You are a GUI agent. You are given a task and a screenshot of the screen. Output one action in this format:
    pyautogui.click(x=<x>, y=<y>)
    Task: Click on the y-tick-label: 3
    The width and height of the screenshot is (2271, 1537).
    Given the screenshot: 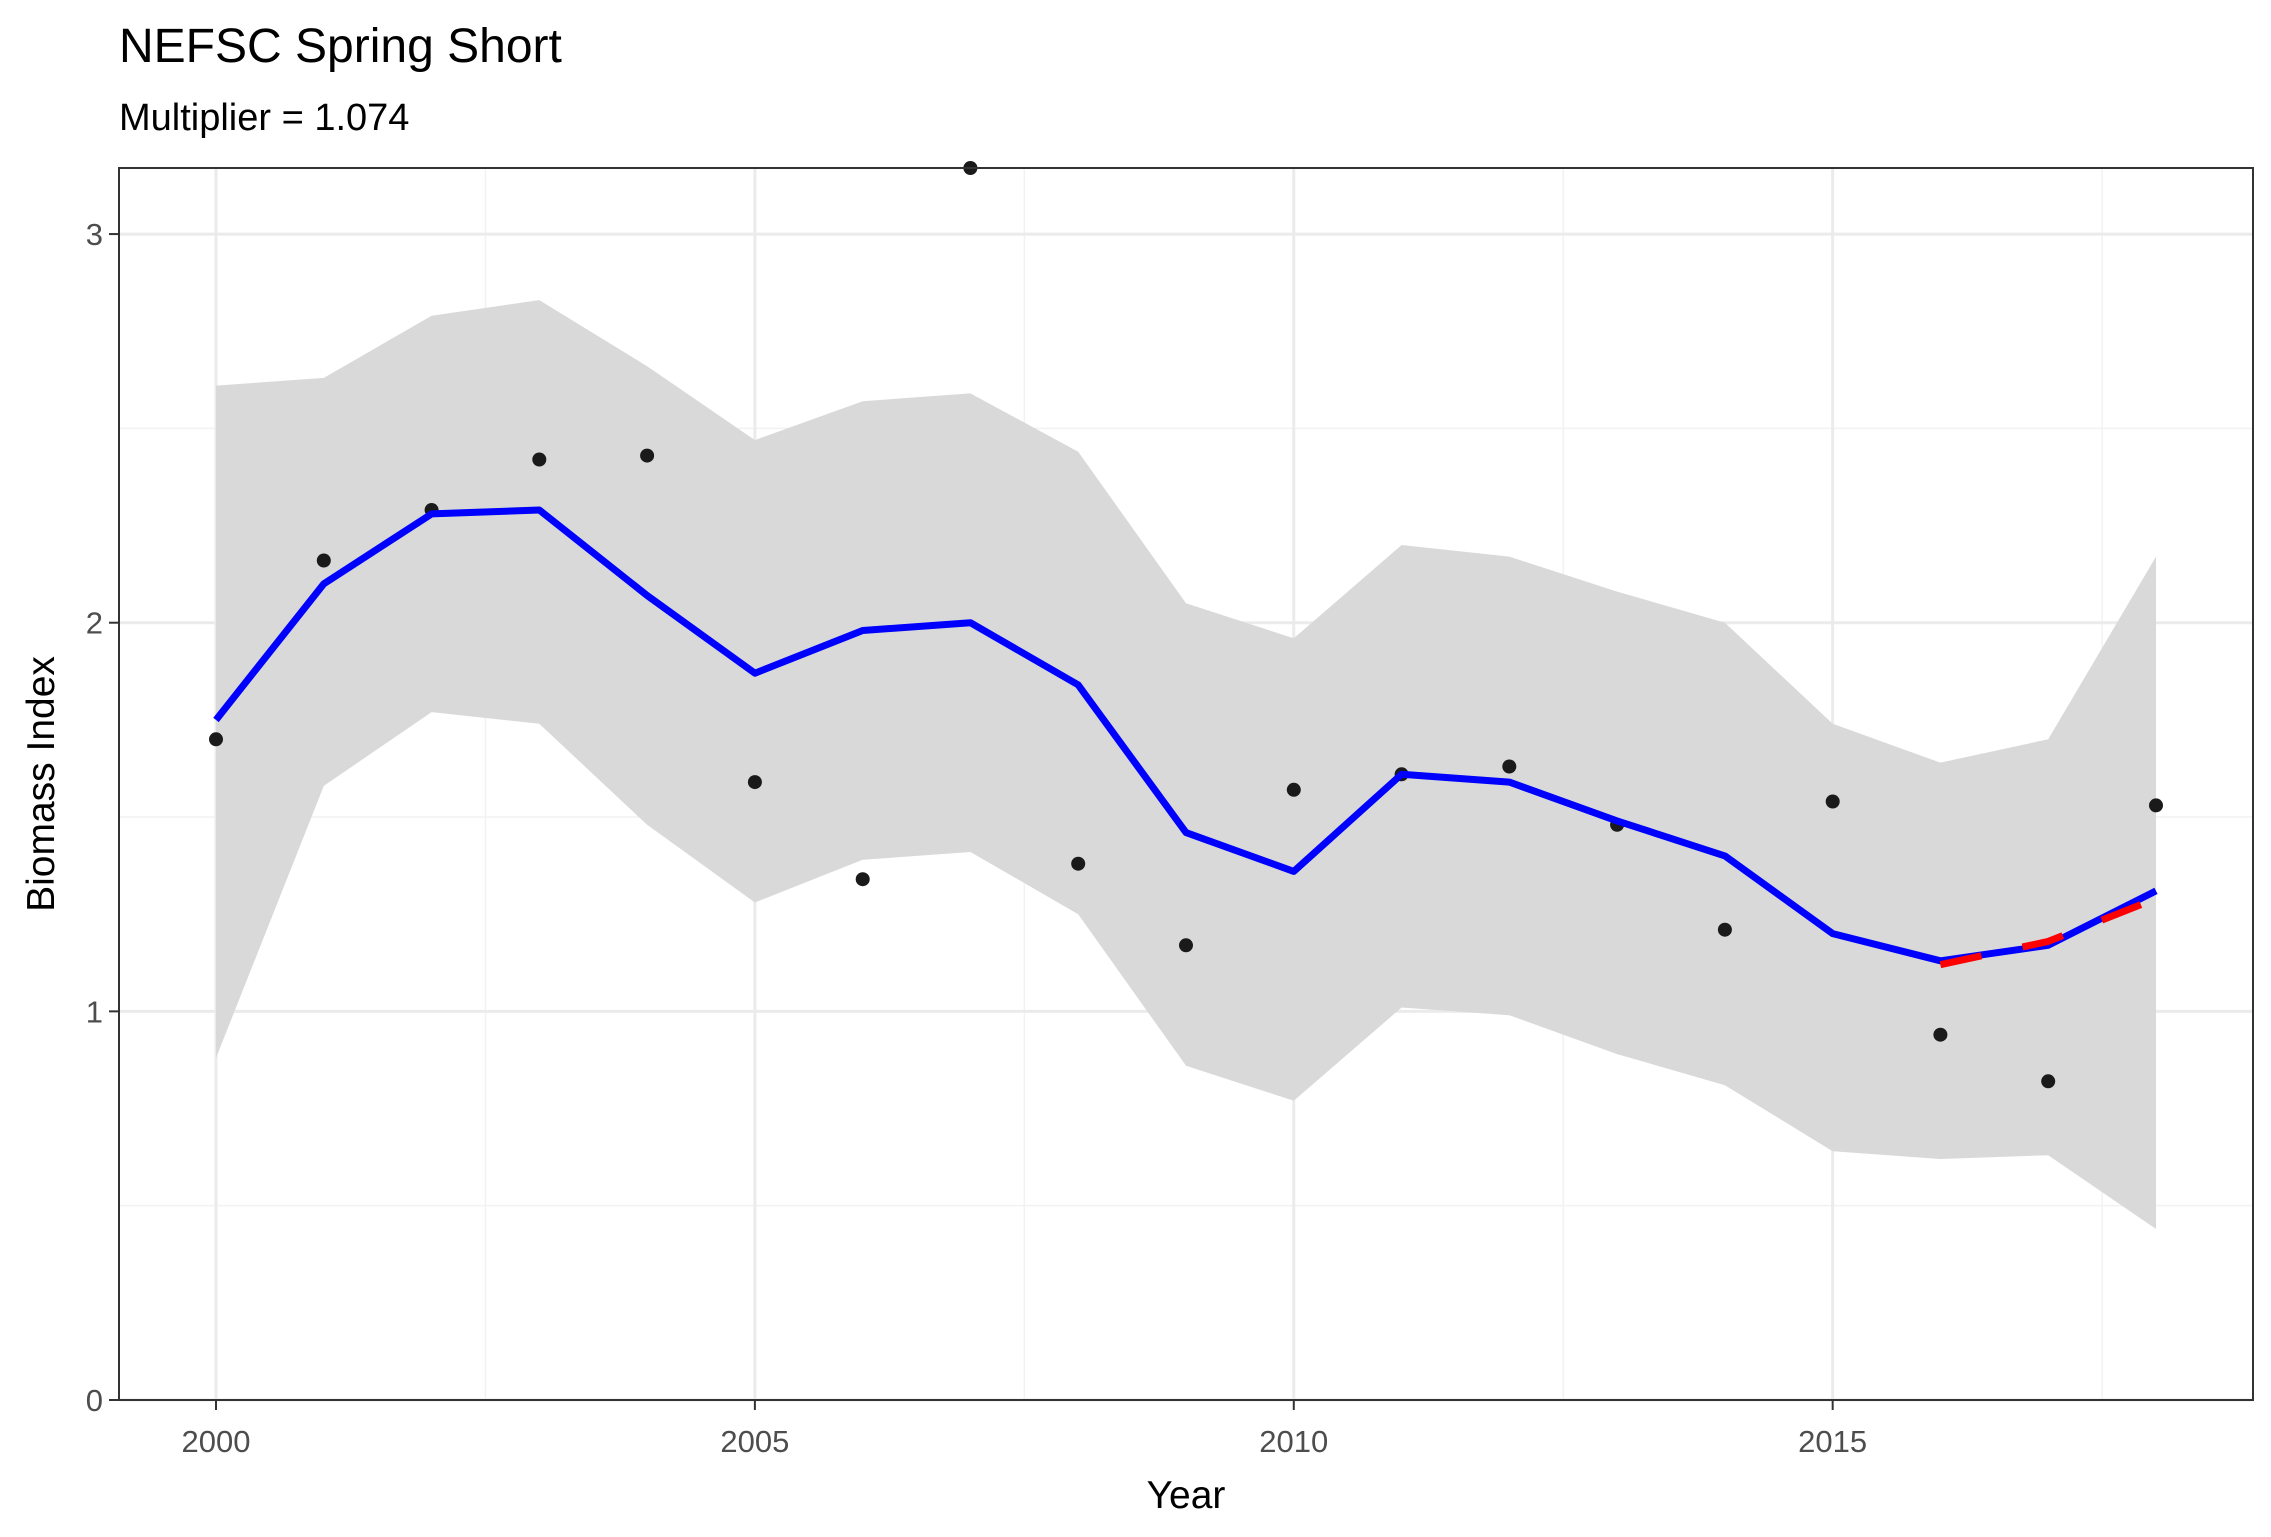 What is the action you would take?
    pyautogui.click(x=94, y=234)
    